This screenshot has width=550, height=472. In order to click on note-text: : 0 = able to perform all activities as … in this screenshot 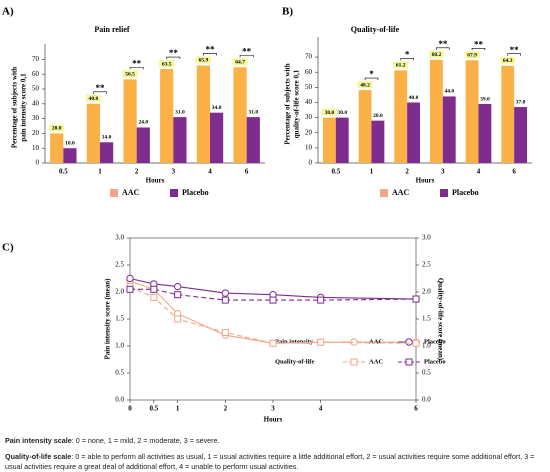, I will do `click(270, 461)`.